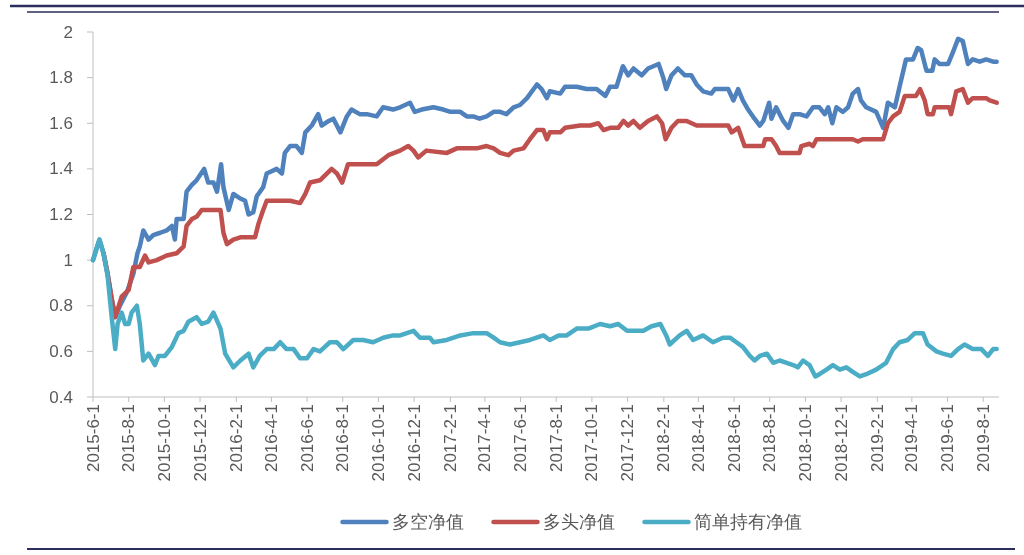 Image resolution: width=1024 pixels, height=555 pixels. Describe the element at coordinates (485, 438) in the screenshot. I see `x-tick-label: 2017-4-1` at that location.